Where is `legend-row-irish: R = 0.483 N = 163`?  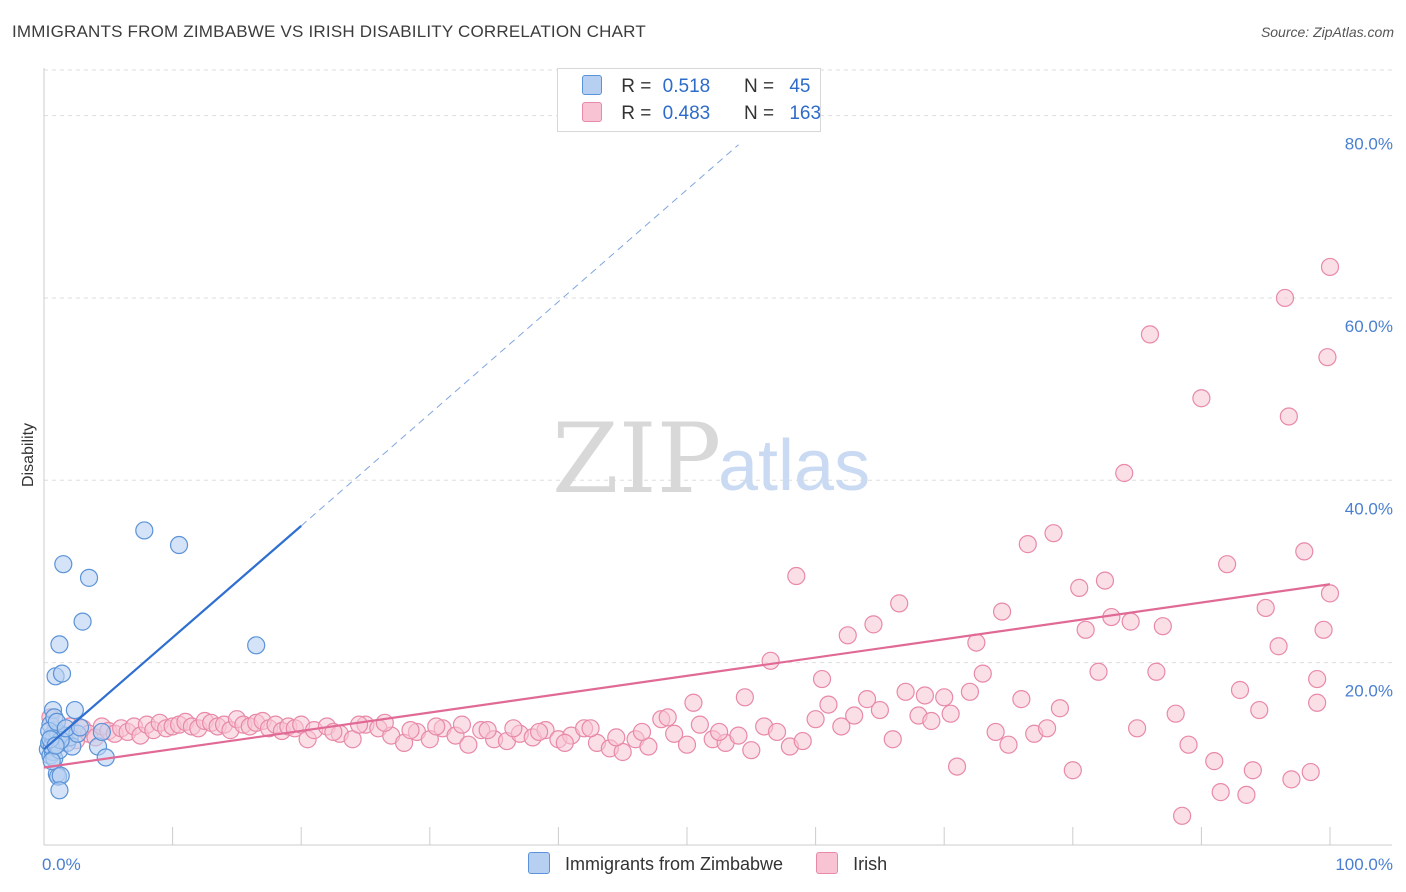 legend-row-irish: R = 0.483 N = 163 is located at coordinates (701, 114).